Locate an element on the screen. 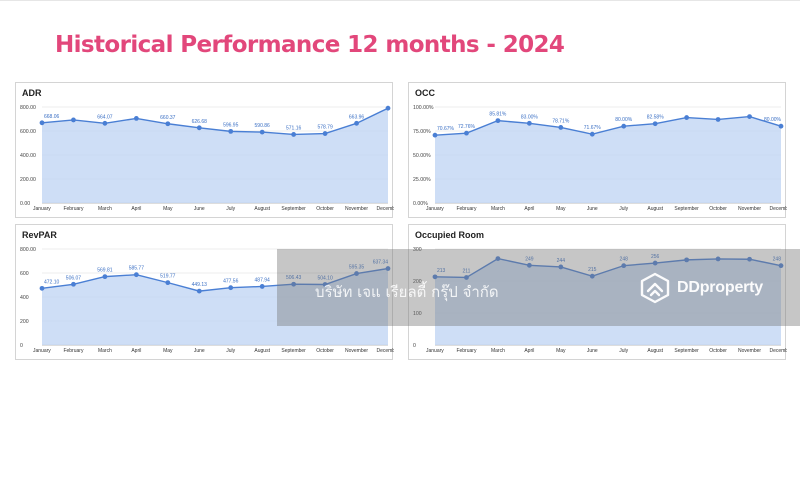 This screenshot has height=498, width=800. ddproperty-logo-icon is located at coordinates (655, 288).